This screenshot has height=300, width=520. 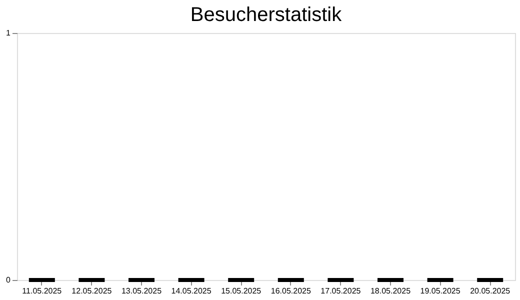 What do you see at coordinates (266, 15) in the screenshot?
I see `chart-title: Besucherstatistik` at bounding box center [266, 15].